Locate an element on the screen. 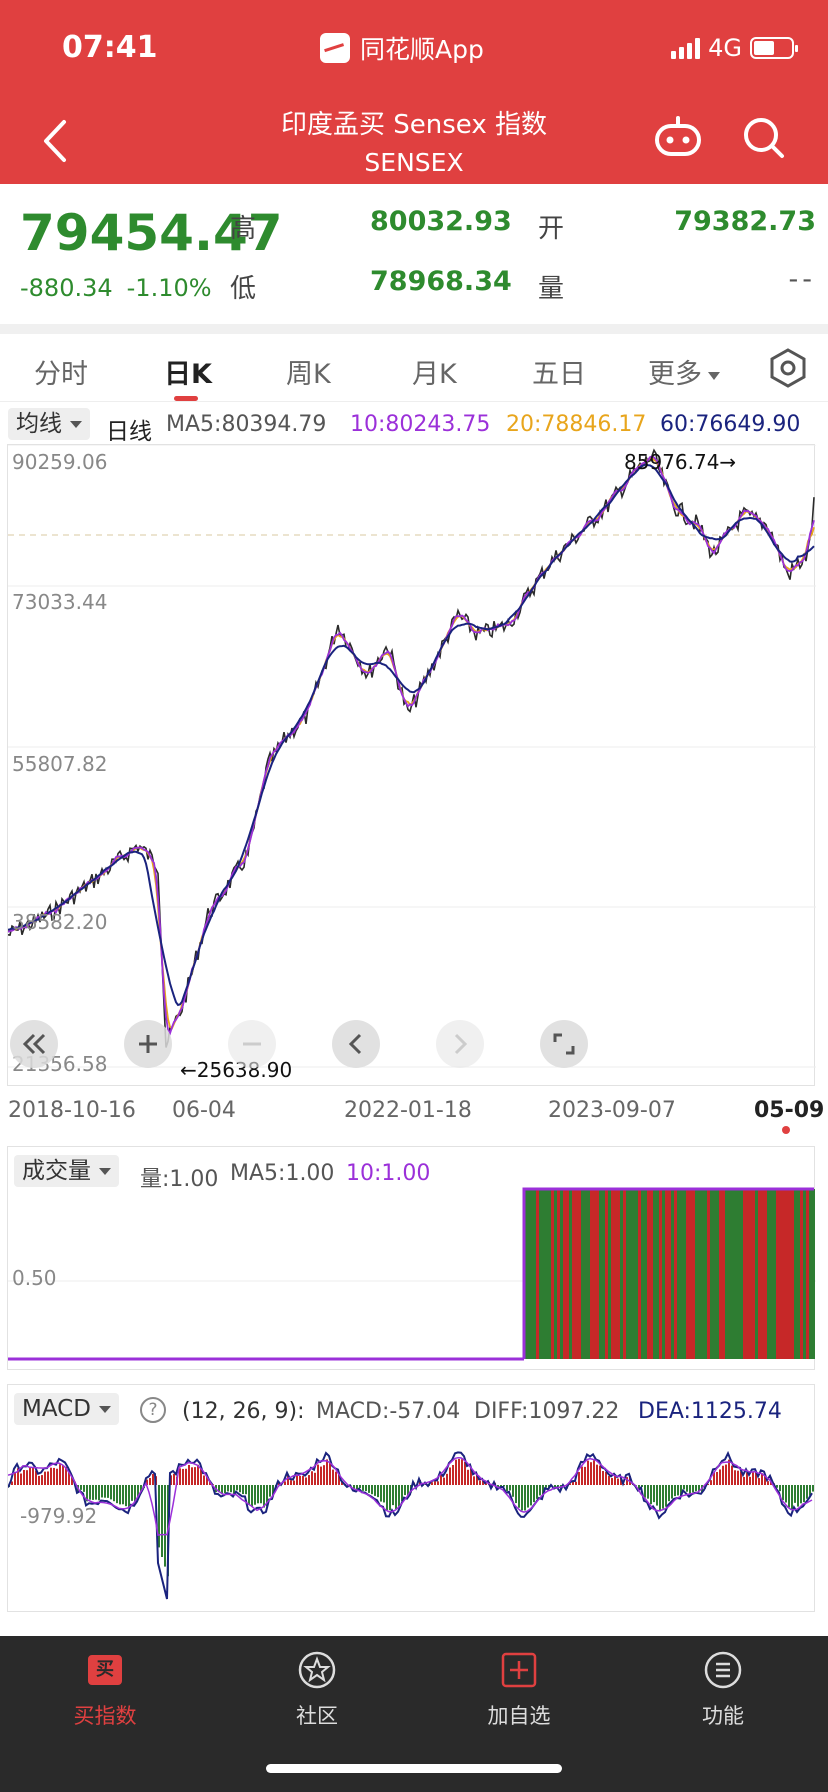 This screenshot has height=1792, width=828. search-button is located at coordinates (764, 140).